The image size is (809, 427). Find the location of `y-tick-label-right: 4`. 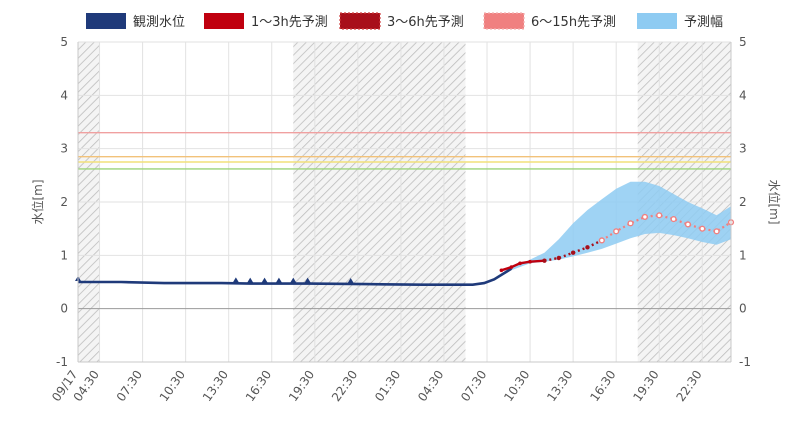

y-tick-label-right: 4 is located at coordinates (743, 95).